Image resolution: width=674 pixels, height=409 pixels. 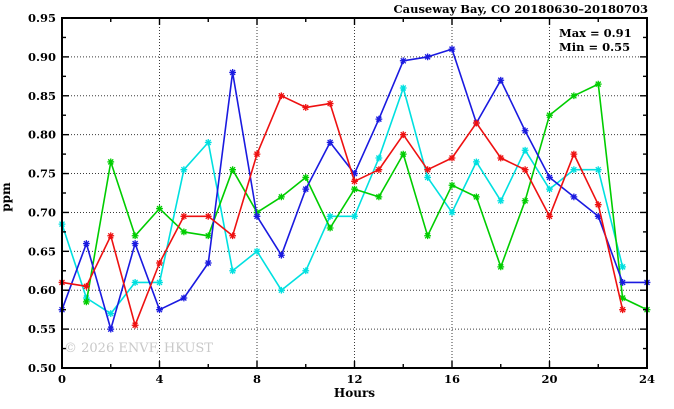 What do you see at coordinates (42, 135) in the screenshot?
I see `y-tick-label: 0.80` at bounding box center [42, 135].